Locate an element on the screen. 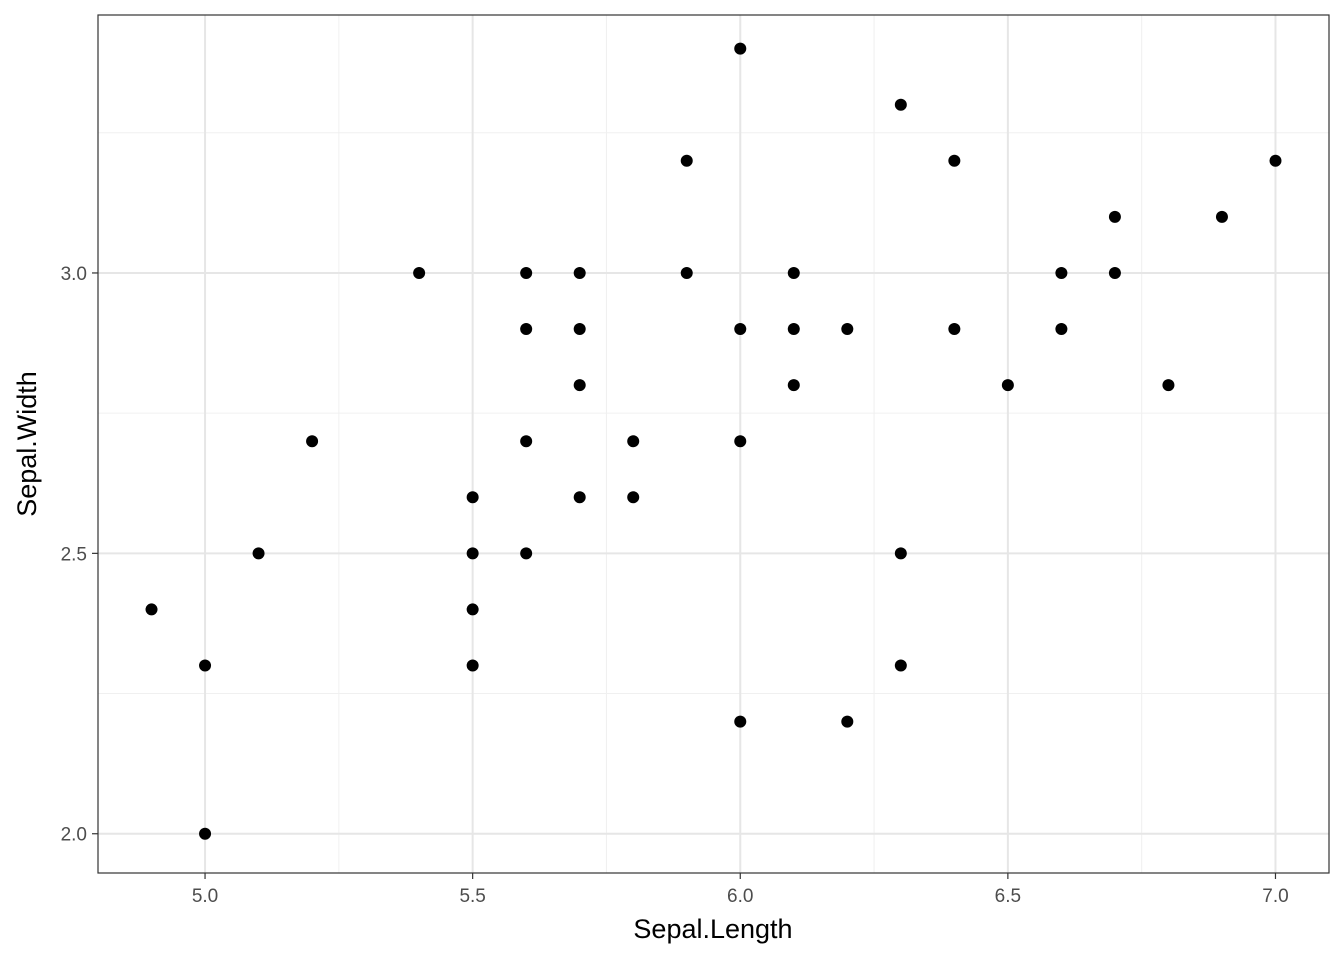  x-tick-label: 6.5 is located at coordinates (1008, 896).